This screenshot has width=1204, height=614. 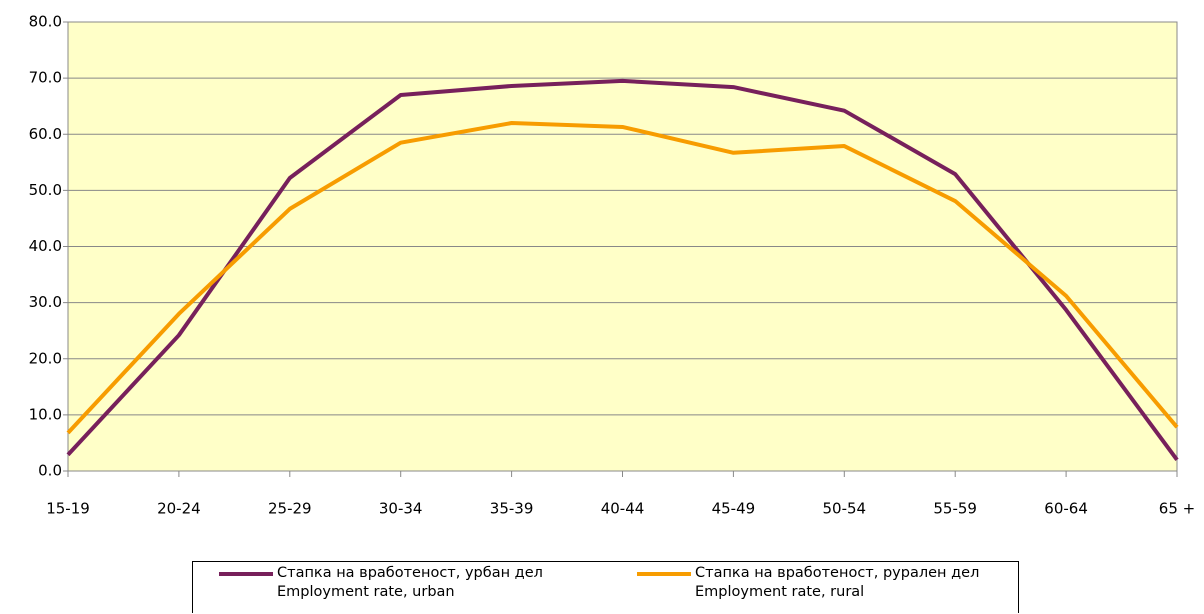 I want to click on x-tick-label: 35-39, so click(x=512, y=509).